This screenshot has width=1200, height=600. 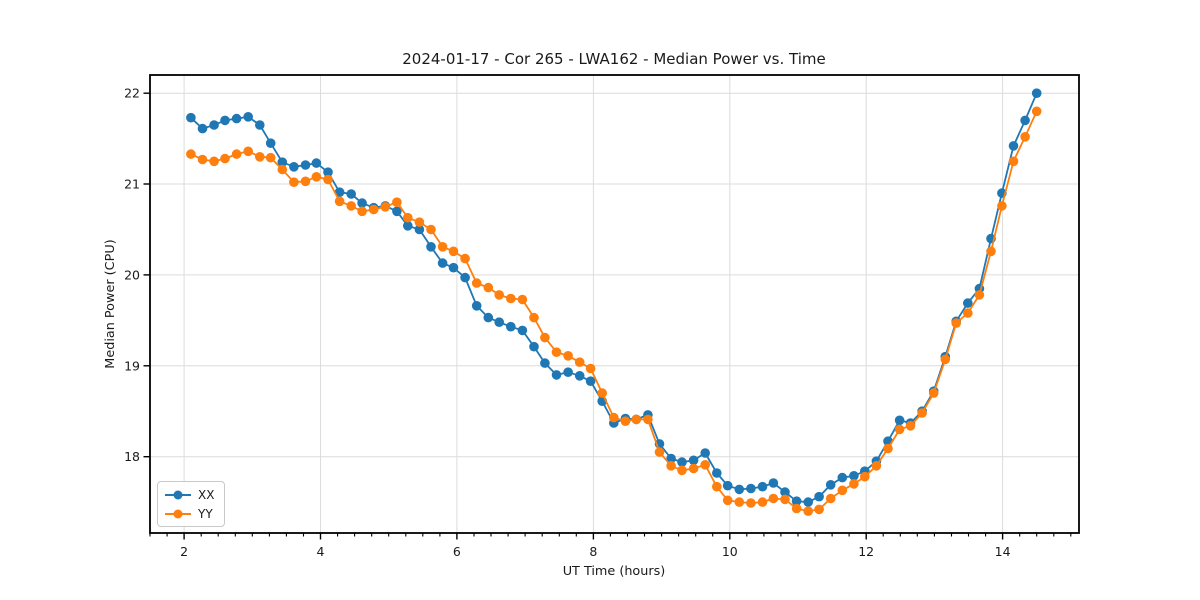 I want to click on legend: XX YY, so click(x=191, y=504).